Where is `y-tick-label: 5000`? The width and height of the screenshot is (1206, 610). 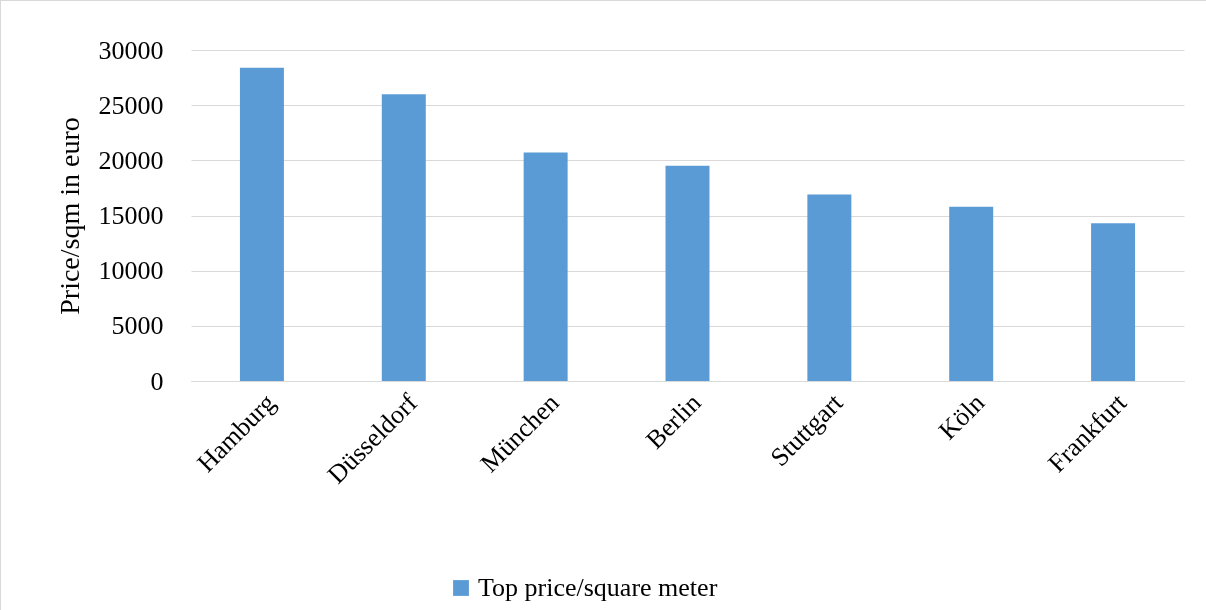 y-tick-label: 5000 is located at coordinates (137, 326).